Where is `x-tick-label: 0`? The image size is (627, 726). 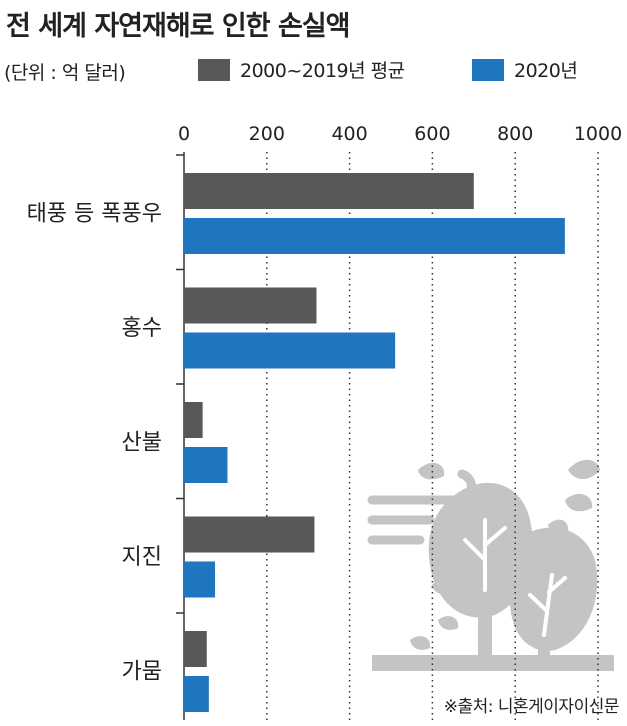
x-tick-label: 0 is located at coordinates (184, 134).